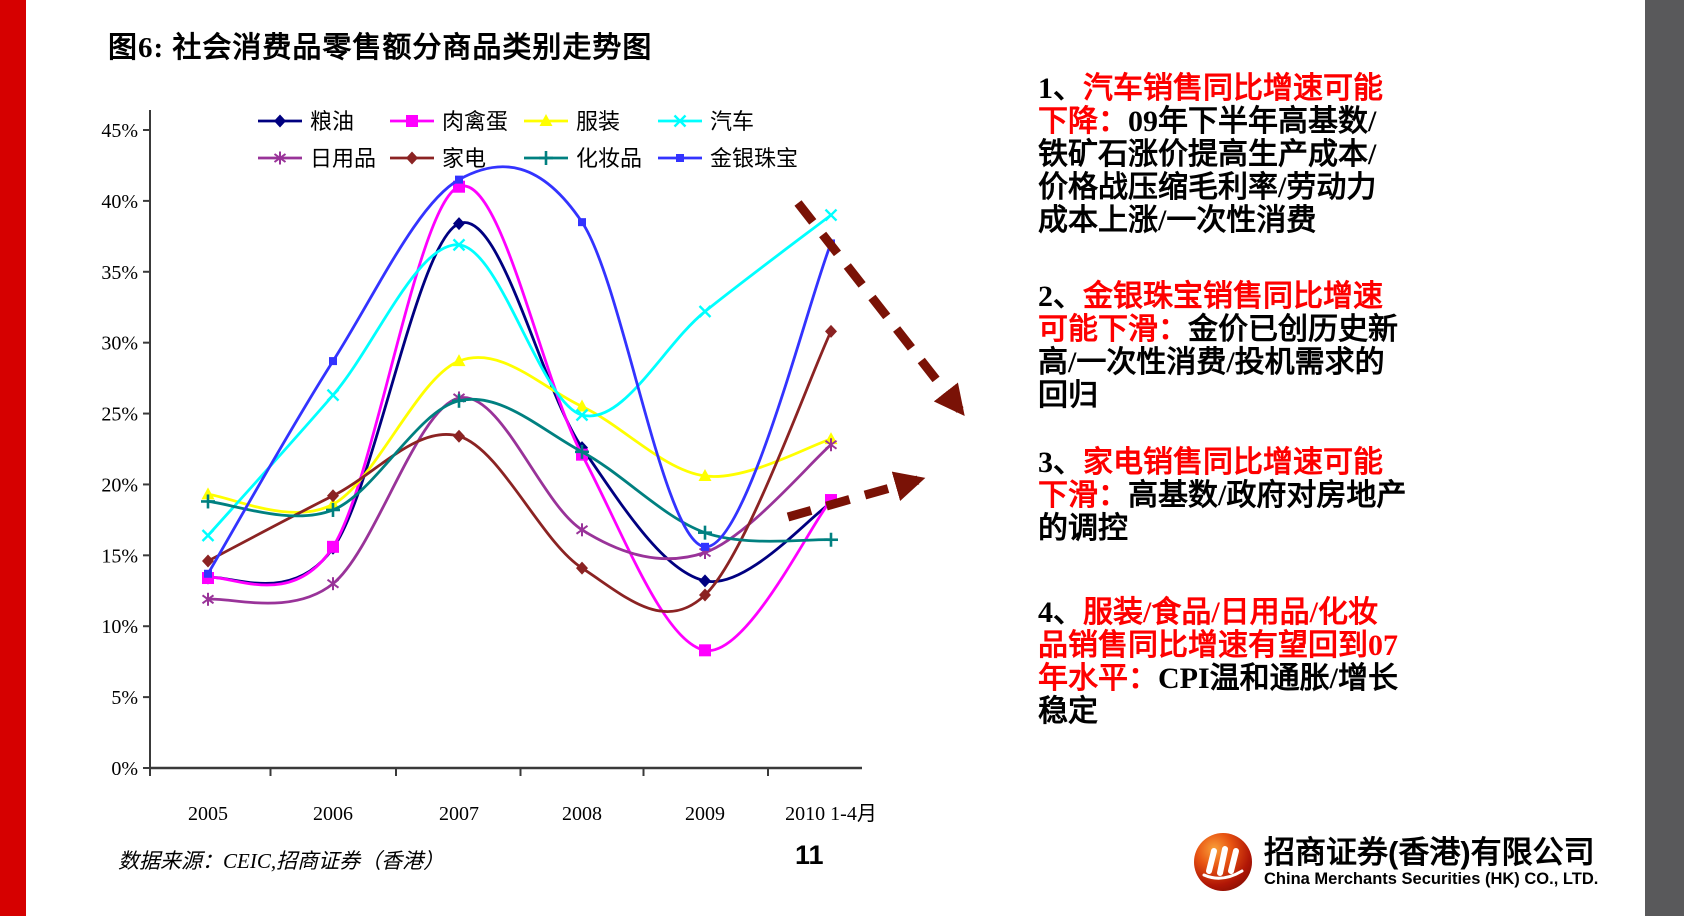 This screenshot has width=1684, height=916. What do you see at coordinates (1060, 462) in the screenshot?
I see `annotation-text-segment: 3、` at bounding box center [1060, 462].